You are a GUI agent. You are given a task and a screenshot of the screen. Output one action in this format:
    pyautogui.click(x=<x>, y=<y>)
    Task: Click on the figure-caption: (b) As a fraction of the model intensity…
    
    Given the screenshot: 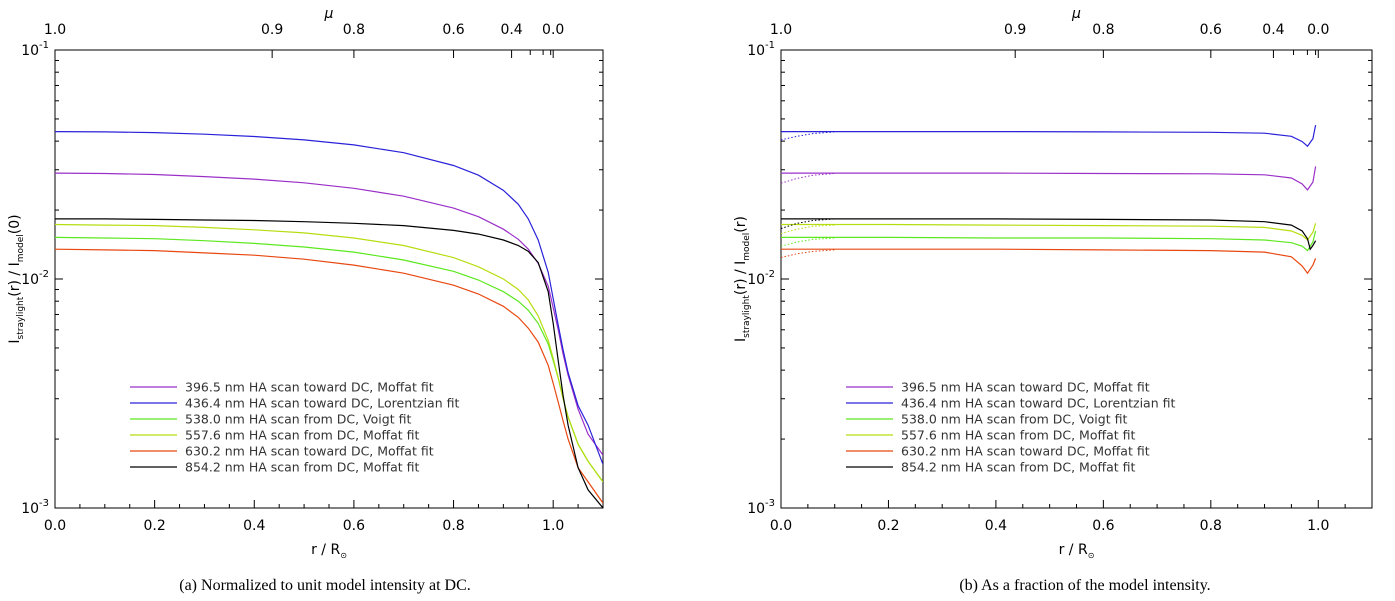 What is the action you would take?
    pyautogui.click(x=1084, y=585)
    